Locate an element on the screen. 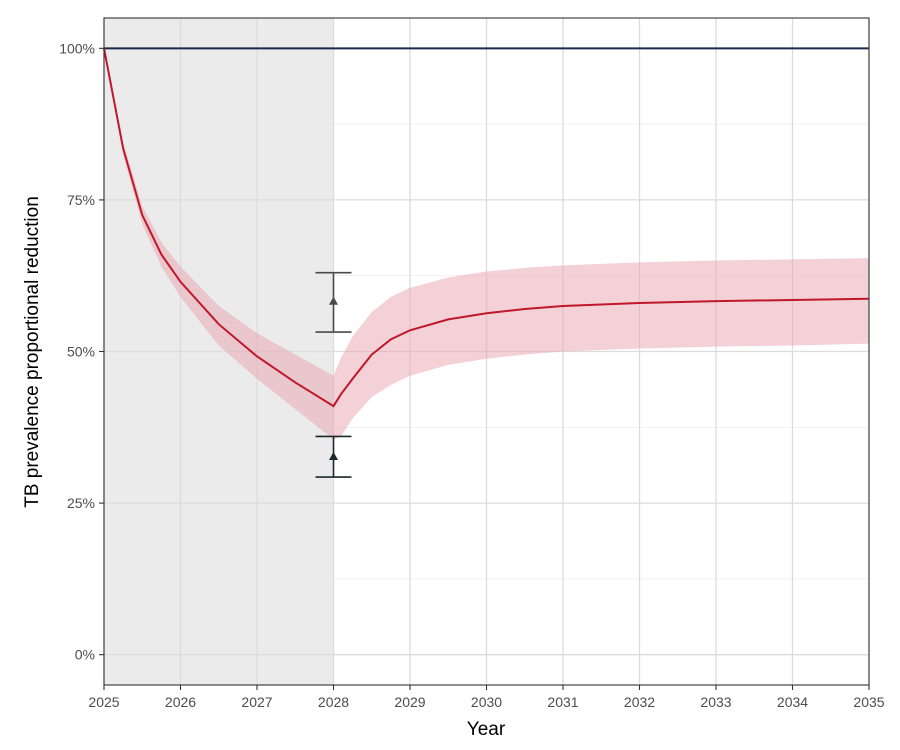 The height and width of the screenshot is (750, 900). x-tick-label: 2033 is located at coordinates (715, 702).